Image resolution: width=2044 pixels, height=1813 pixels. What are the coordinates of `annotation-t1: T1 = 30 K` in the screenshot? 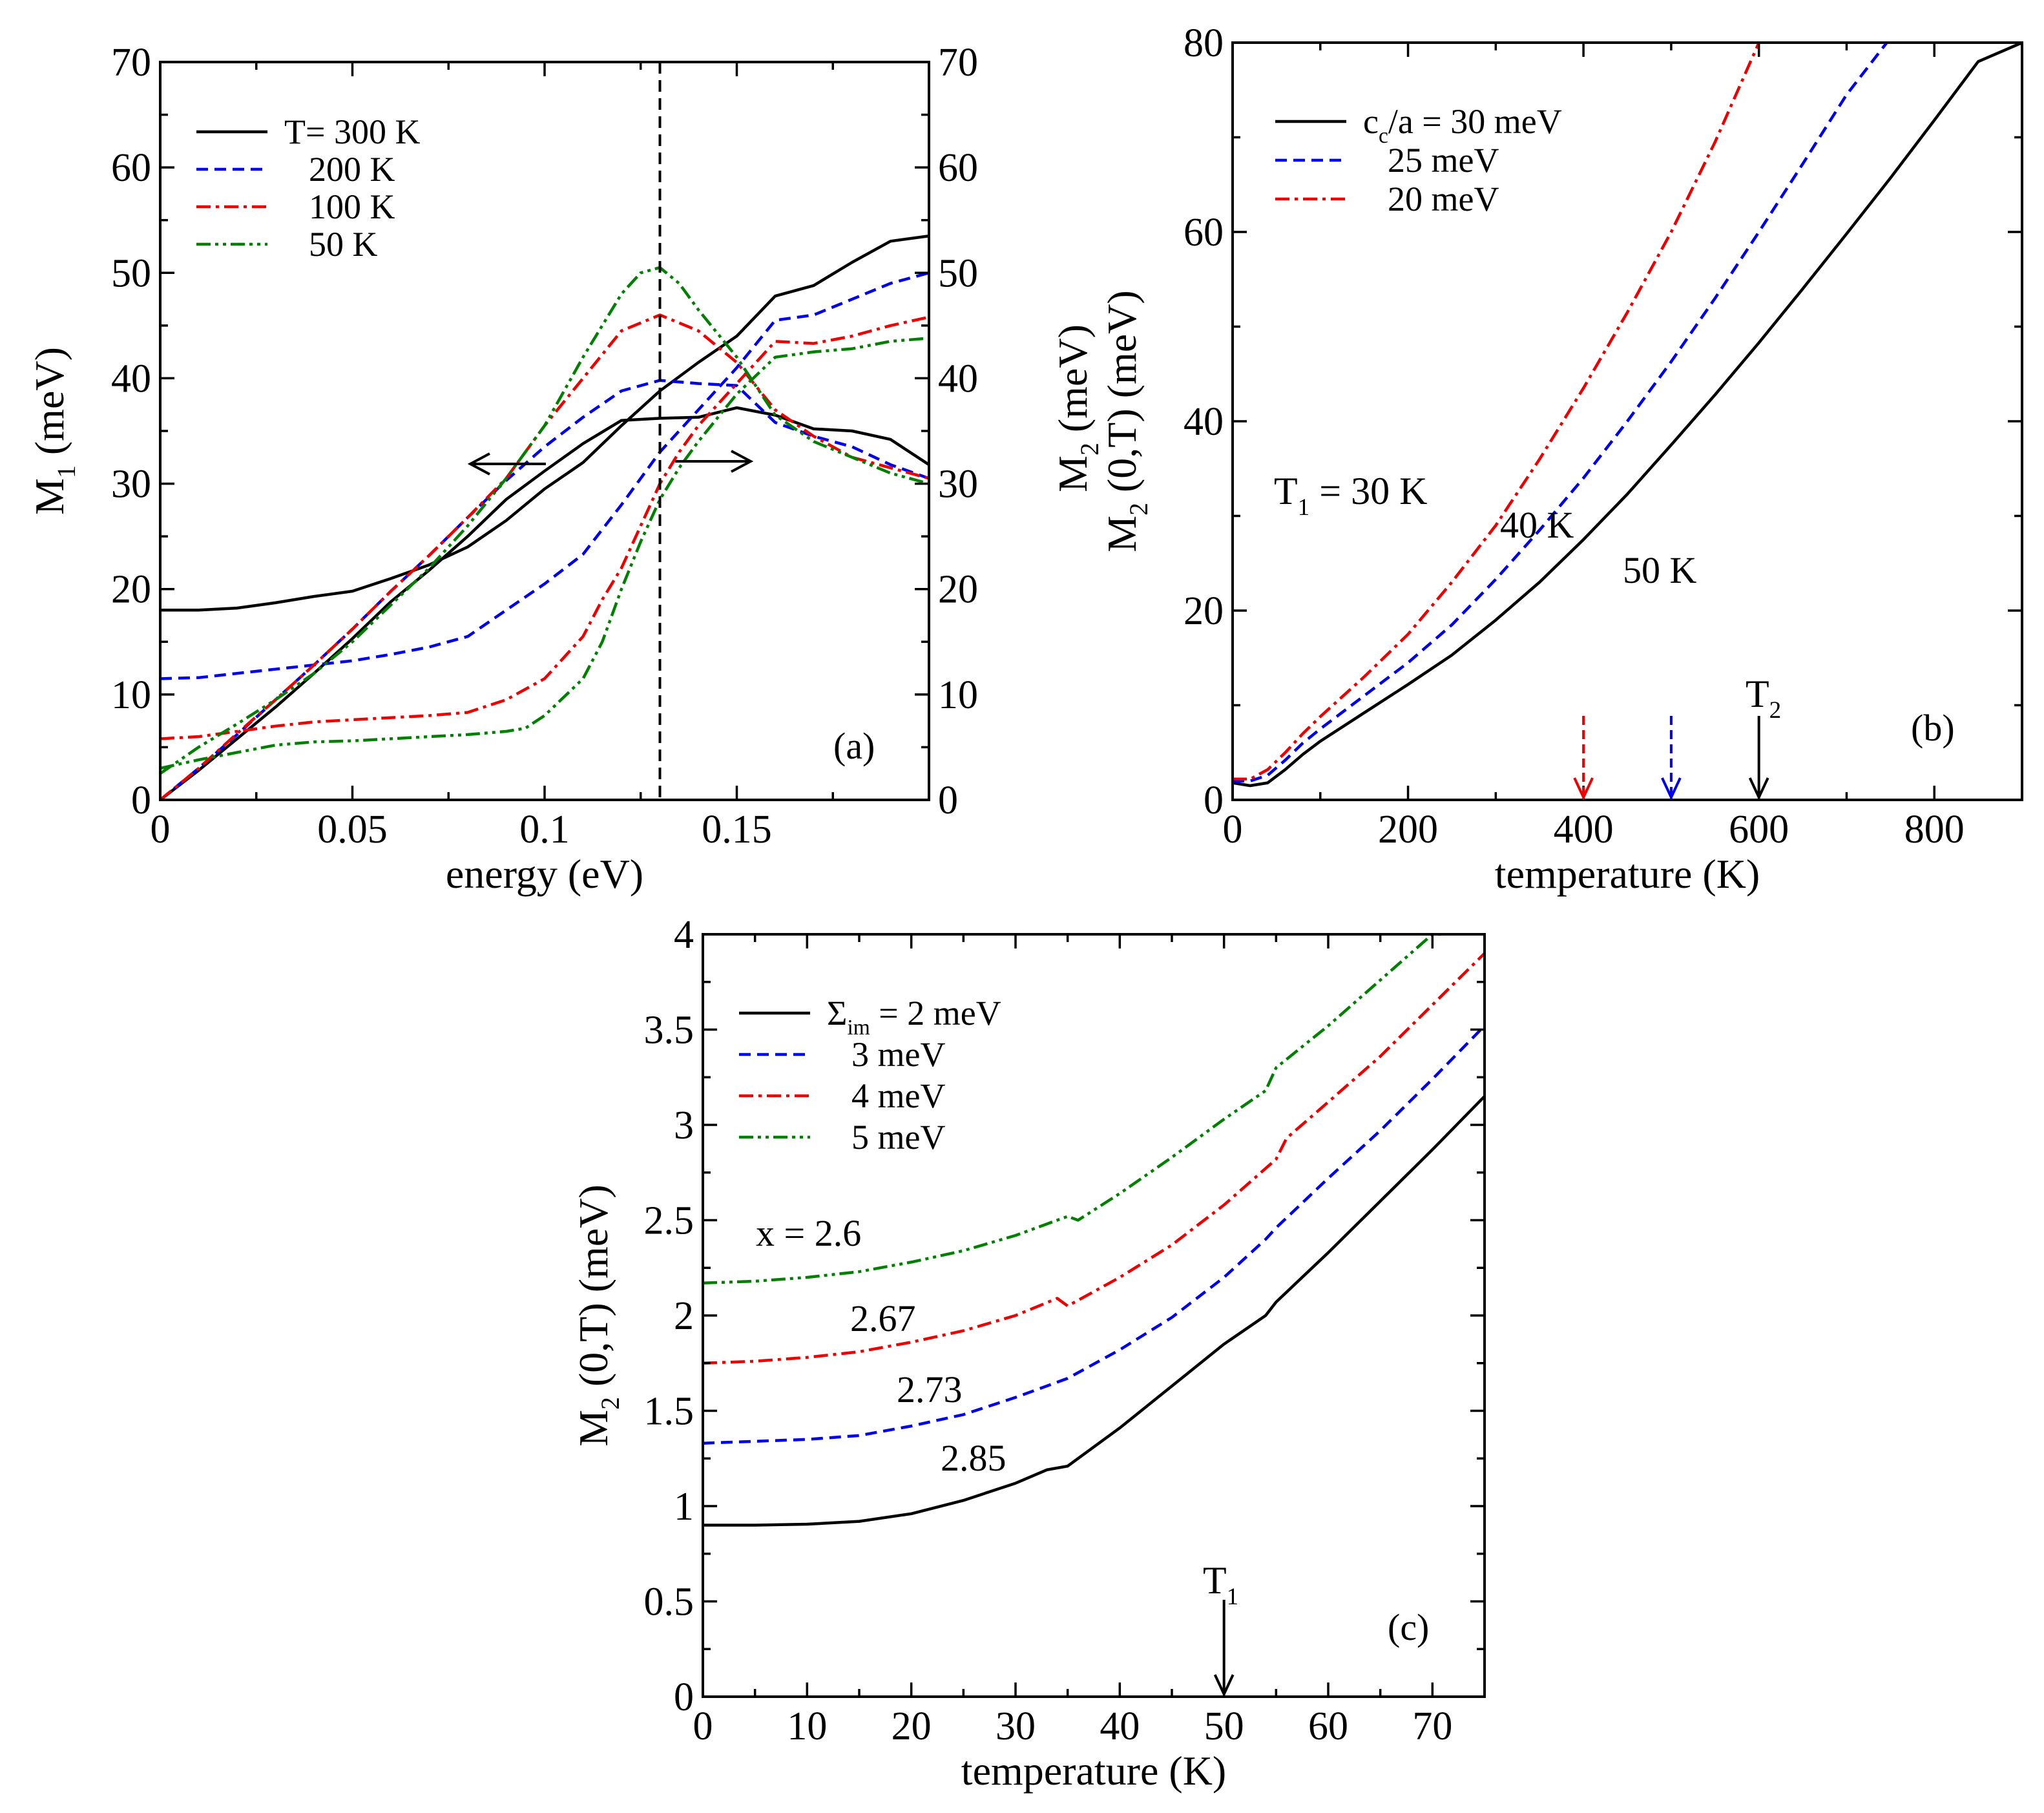 It's located at (1350, 496).